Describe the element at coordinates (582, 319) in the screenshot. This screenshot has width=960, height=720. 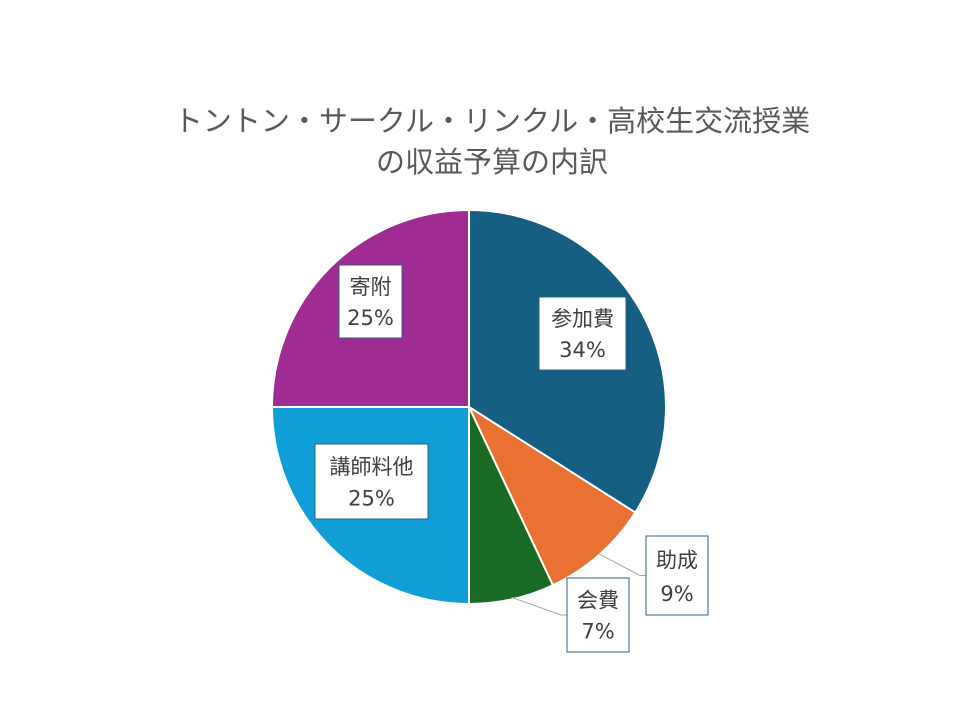
I see `data-label-category: 参加費` at that location.